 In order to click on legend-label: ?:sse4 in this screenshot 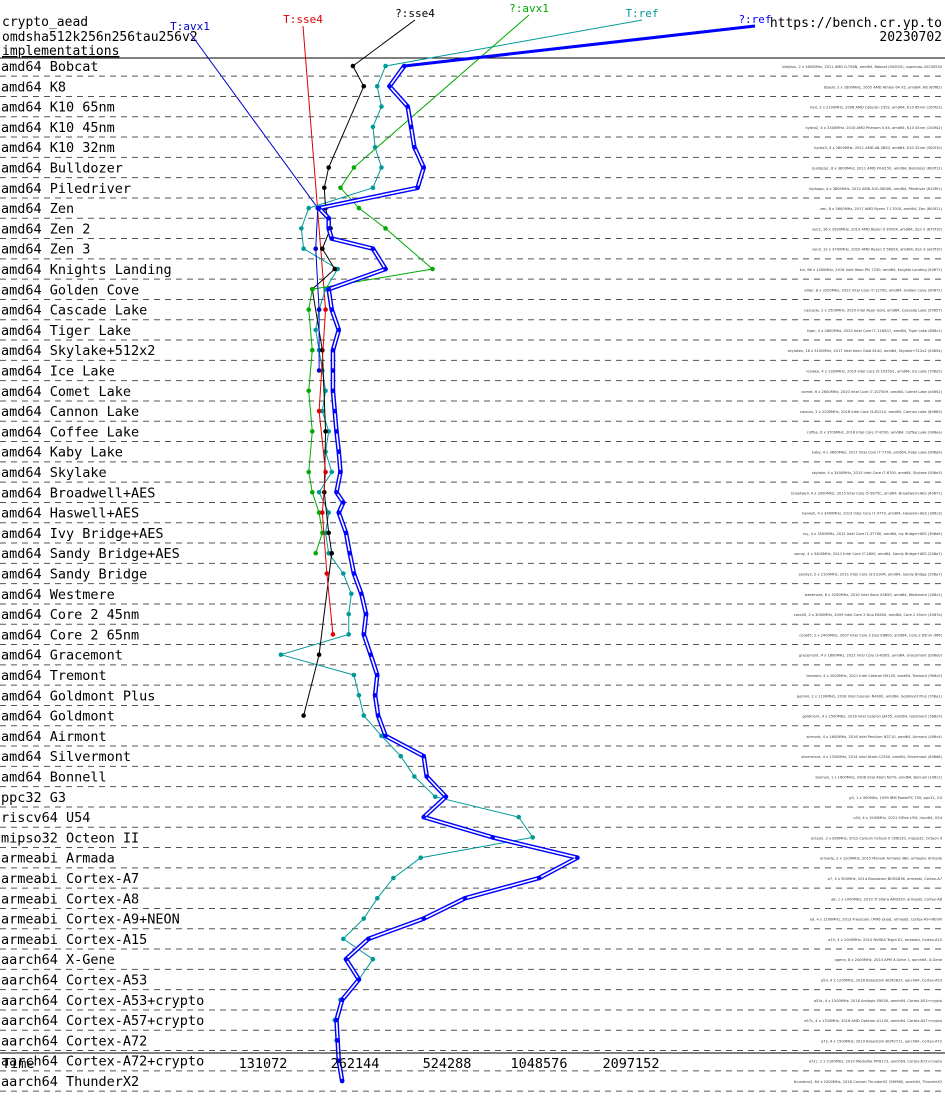, I will do `click(415, 13)`.